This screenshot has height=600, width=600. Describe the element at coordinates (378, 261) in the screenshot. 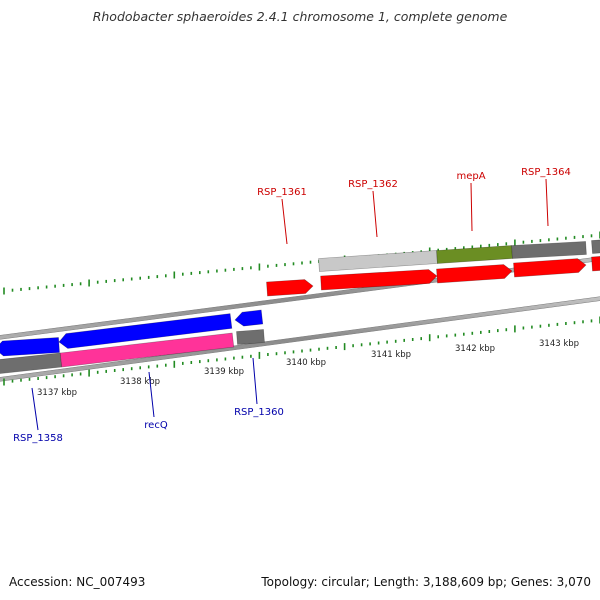

I see `feature-block-light-gray` at that location.